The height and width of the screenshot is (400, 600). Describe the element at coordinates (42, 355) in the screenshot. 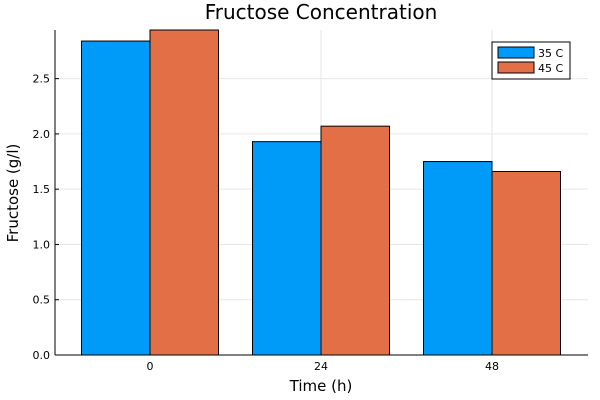

I see `y-tick-label: 0.0` at that location.